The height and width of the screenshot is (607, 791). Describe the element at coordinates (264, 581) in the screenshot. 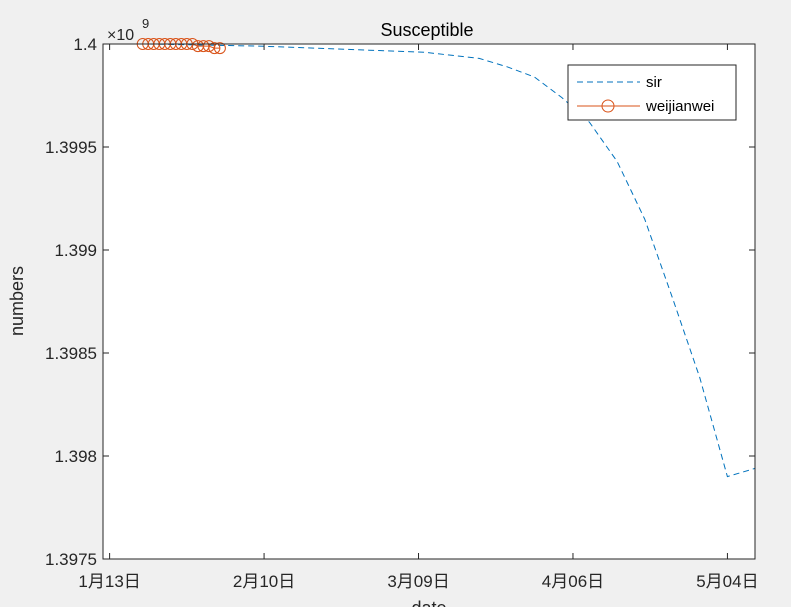

I see `x-tick-label: 2月10日` at that location.